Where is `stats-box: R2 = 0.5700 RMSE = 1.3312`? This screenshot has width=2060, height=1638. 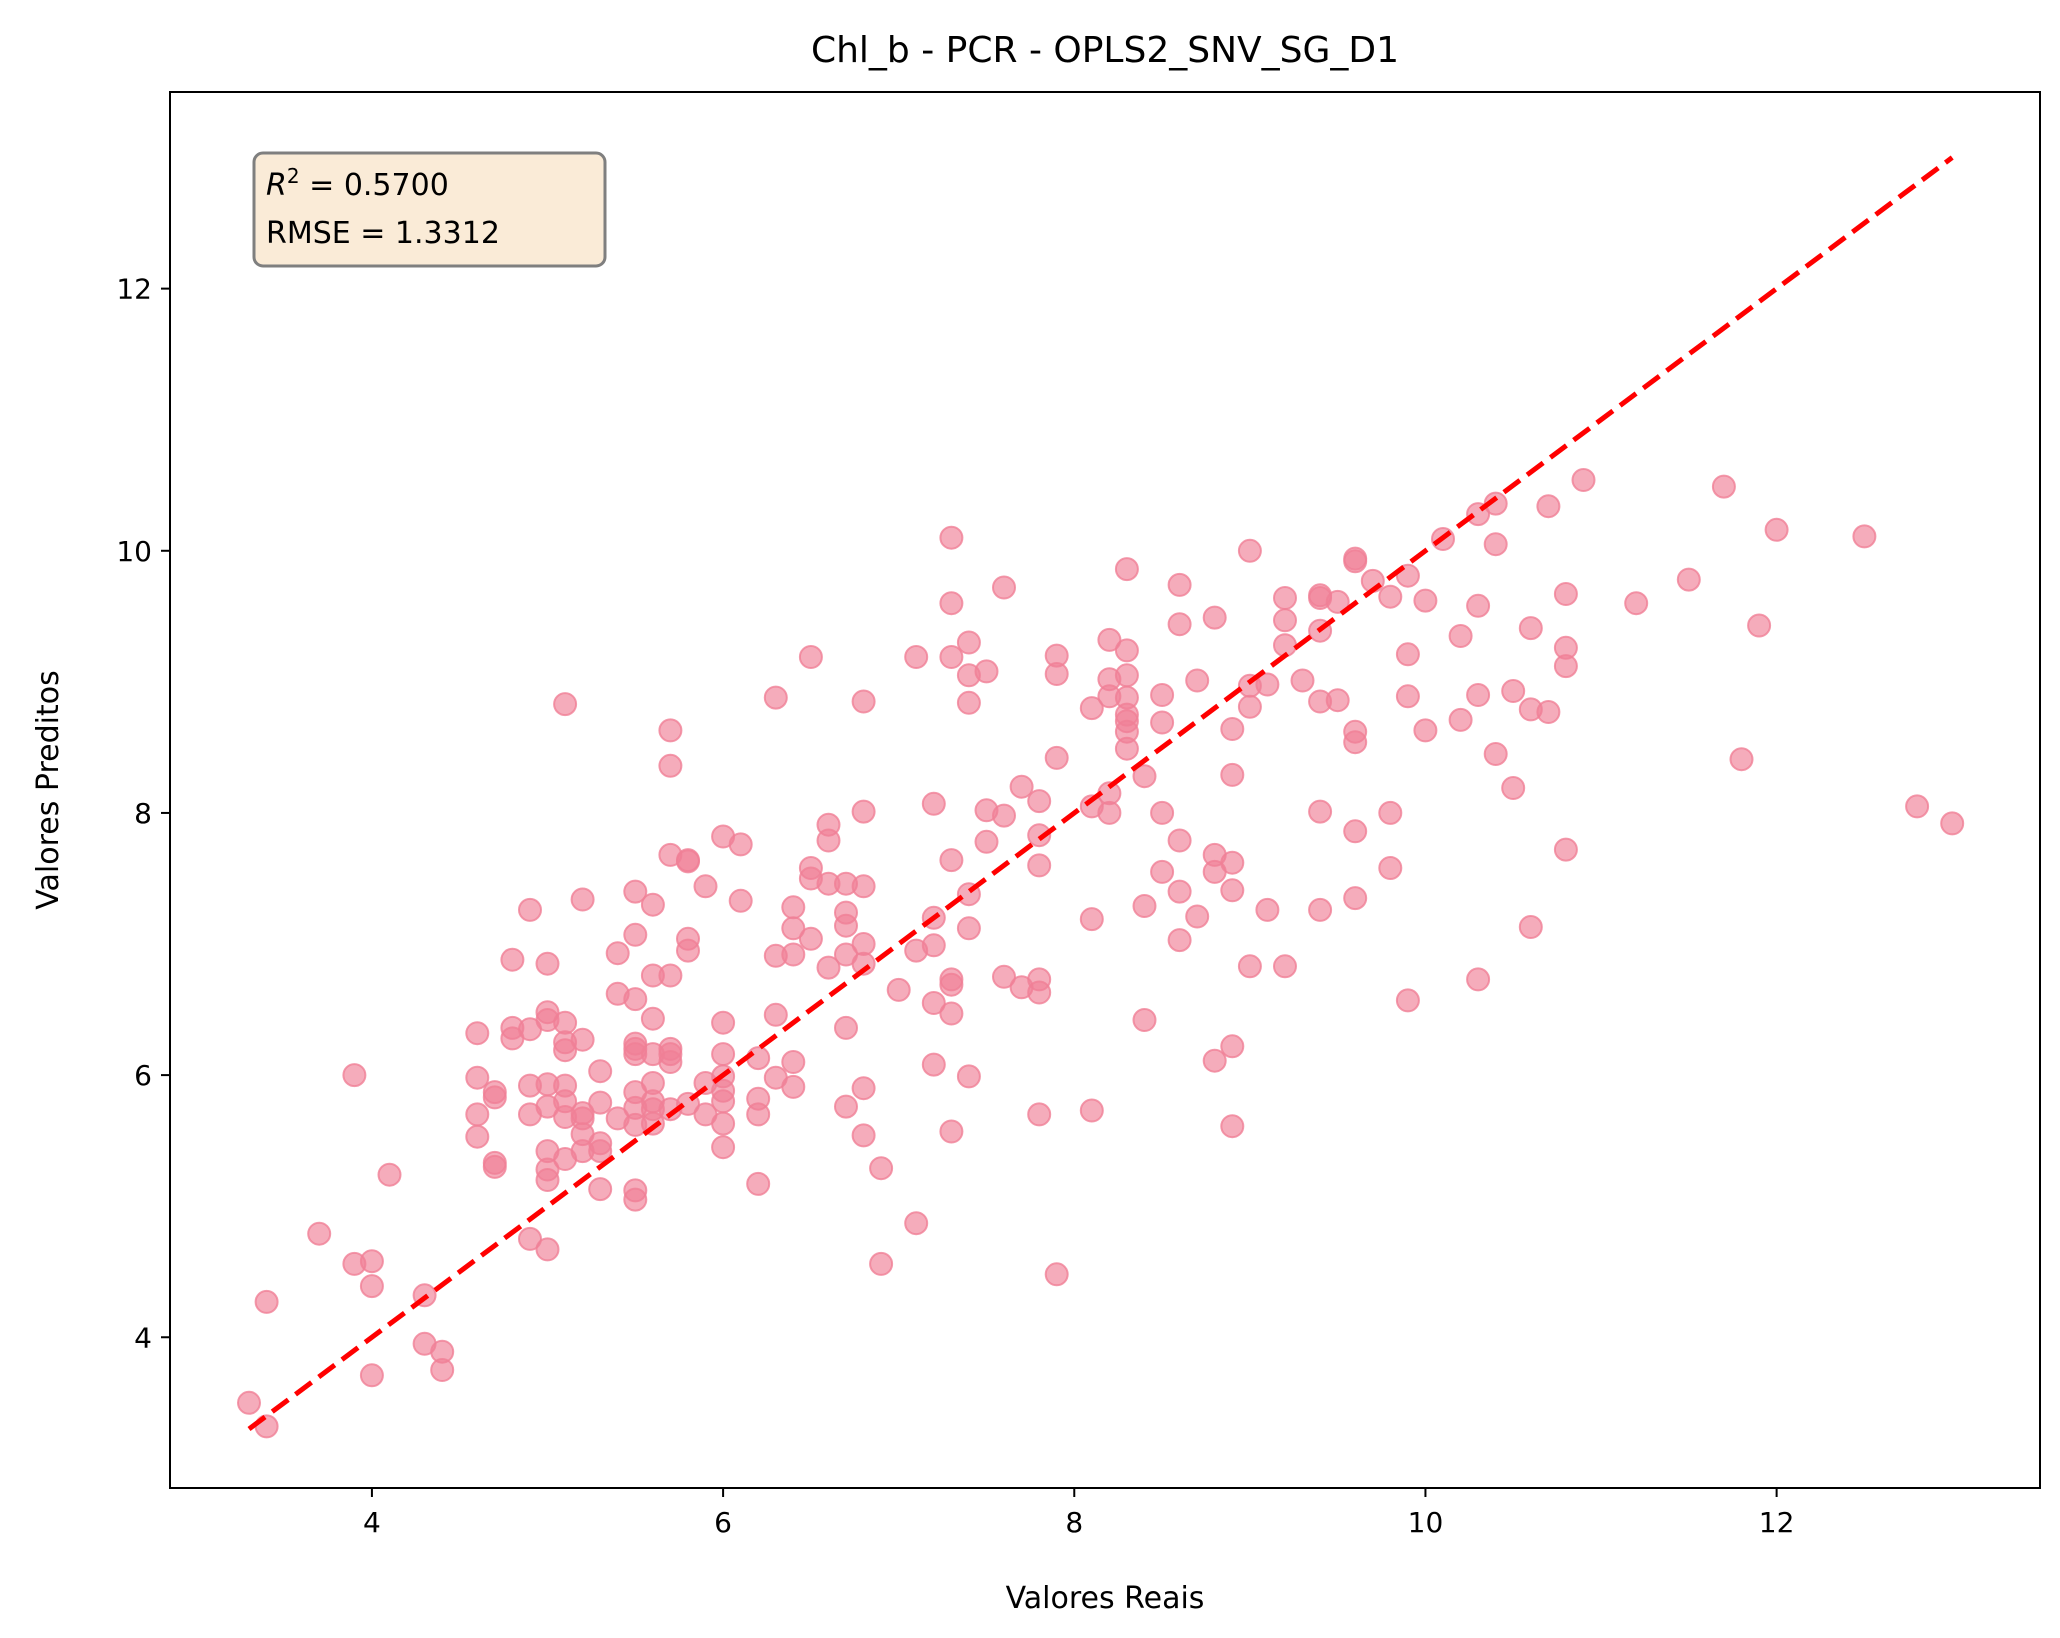 stats-box: R2 = 0.5700 RMSE = 1.3312 is located at coordinates (429, 209).